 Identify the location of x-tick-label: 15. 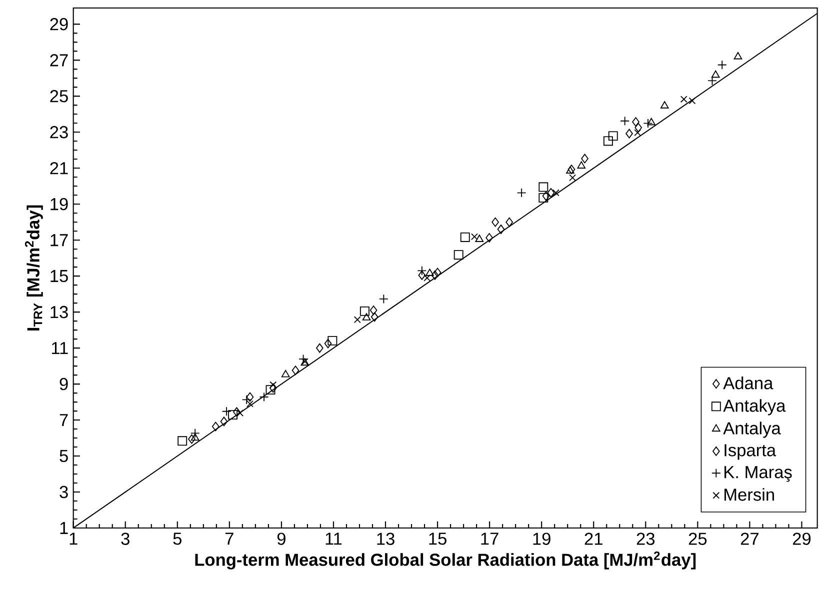
(437, 538).